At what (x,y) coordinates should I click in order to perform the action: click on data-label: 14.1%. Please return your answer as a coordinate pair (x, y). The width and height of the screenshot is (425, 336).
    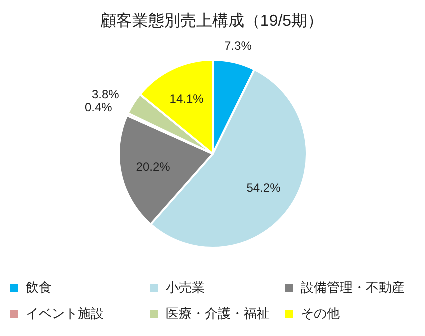
    Looking at the image, I should click on (187, 99).